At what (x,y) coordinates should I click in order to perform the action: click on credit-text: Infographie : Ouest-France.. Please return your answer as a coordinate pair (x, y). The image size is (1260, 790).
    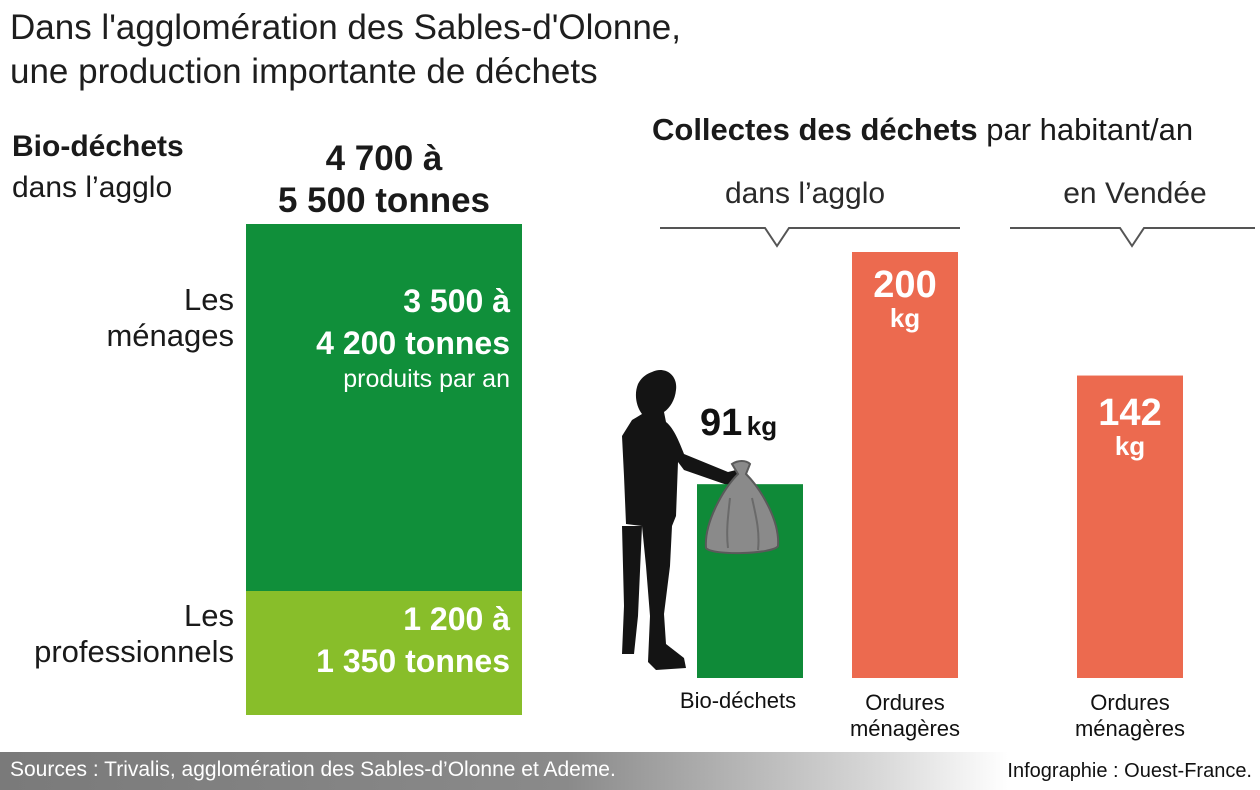
    Looking at the image, I should click on (1129, 771).